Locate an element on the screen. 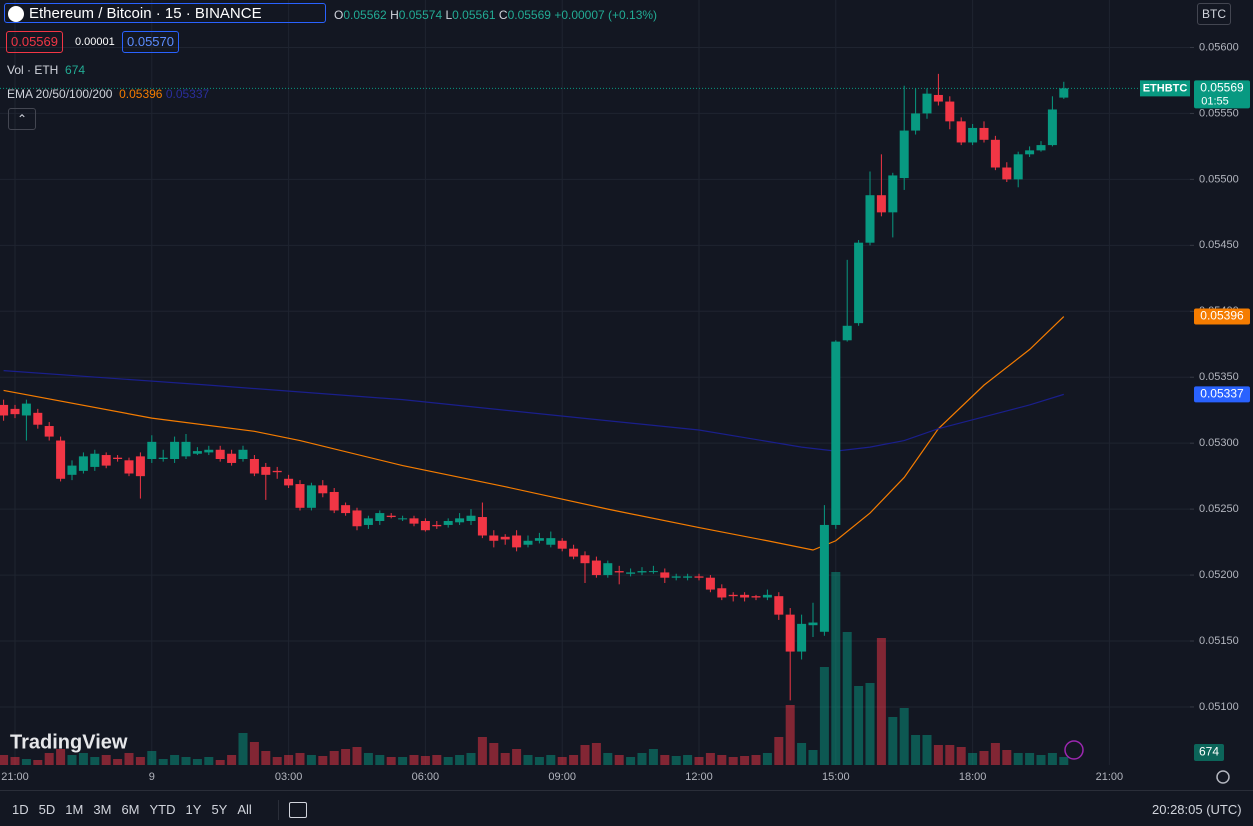  x-tick-label: 15:00 is located at coordinates (836, 777).